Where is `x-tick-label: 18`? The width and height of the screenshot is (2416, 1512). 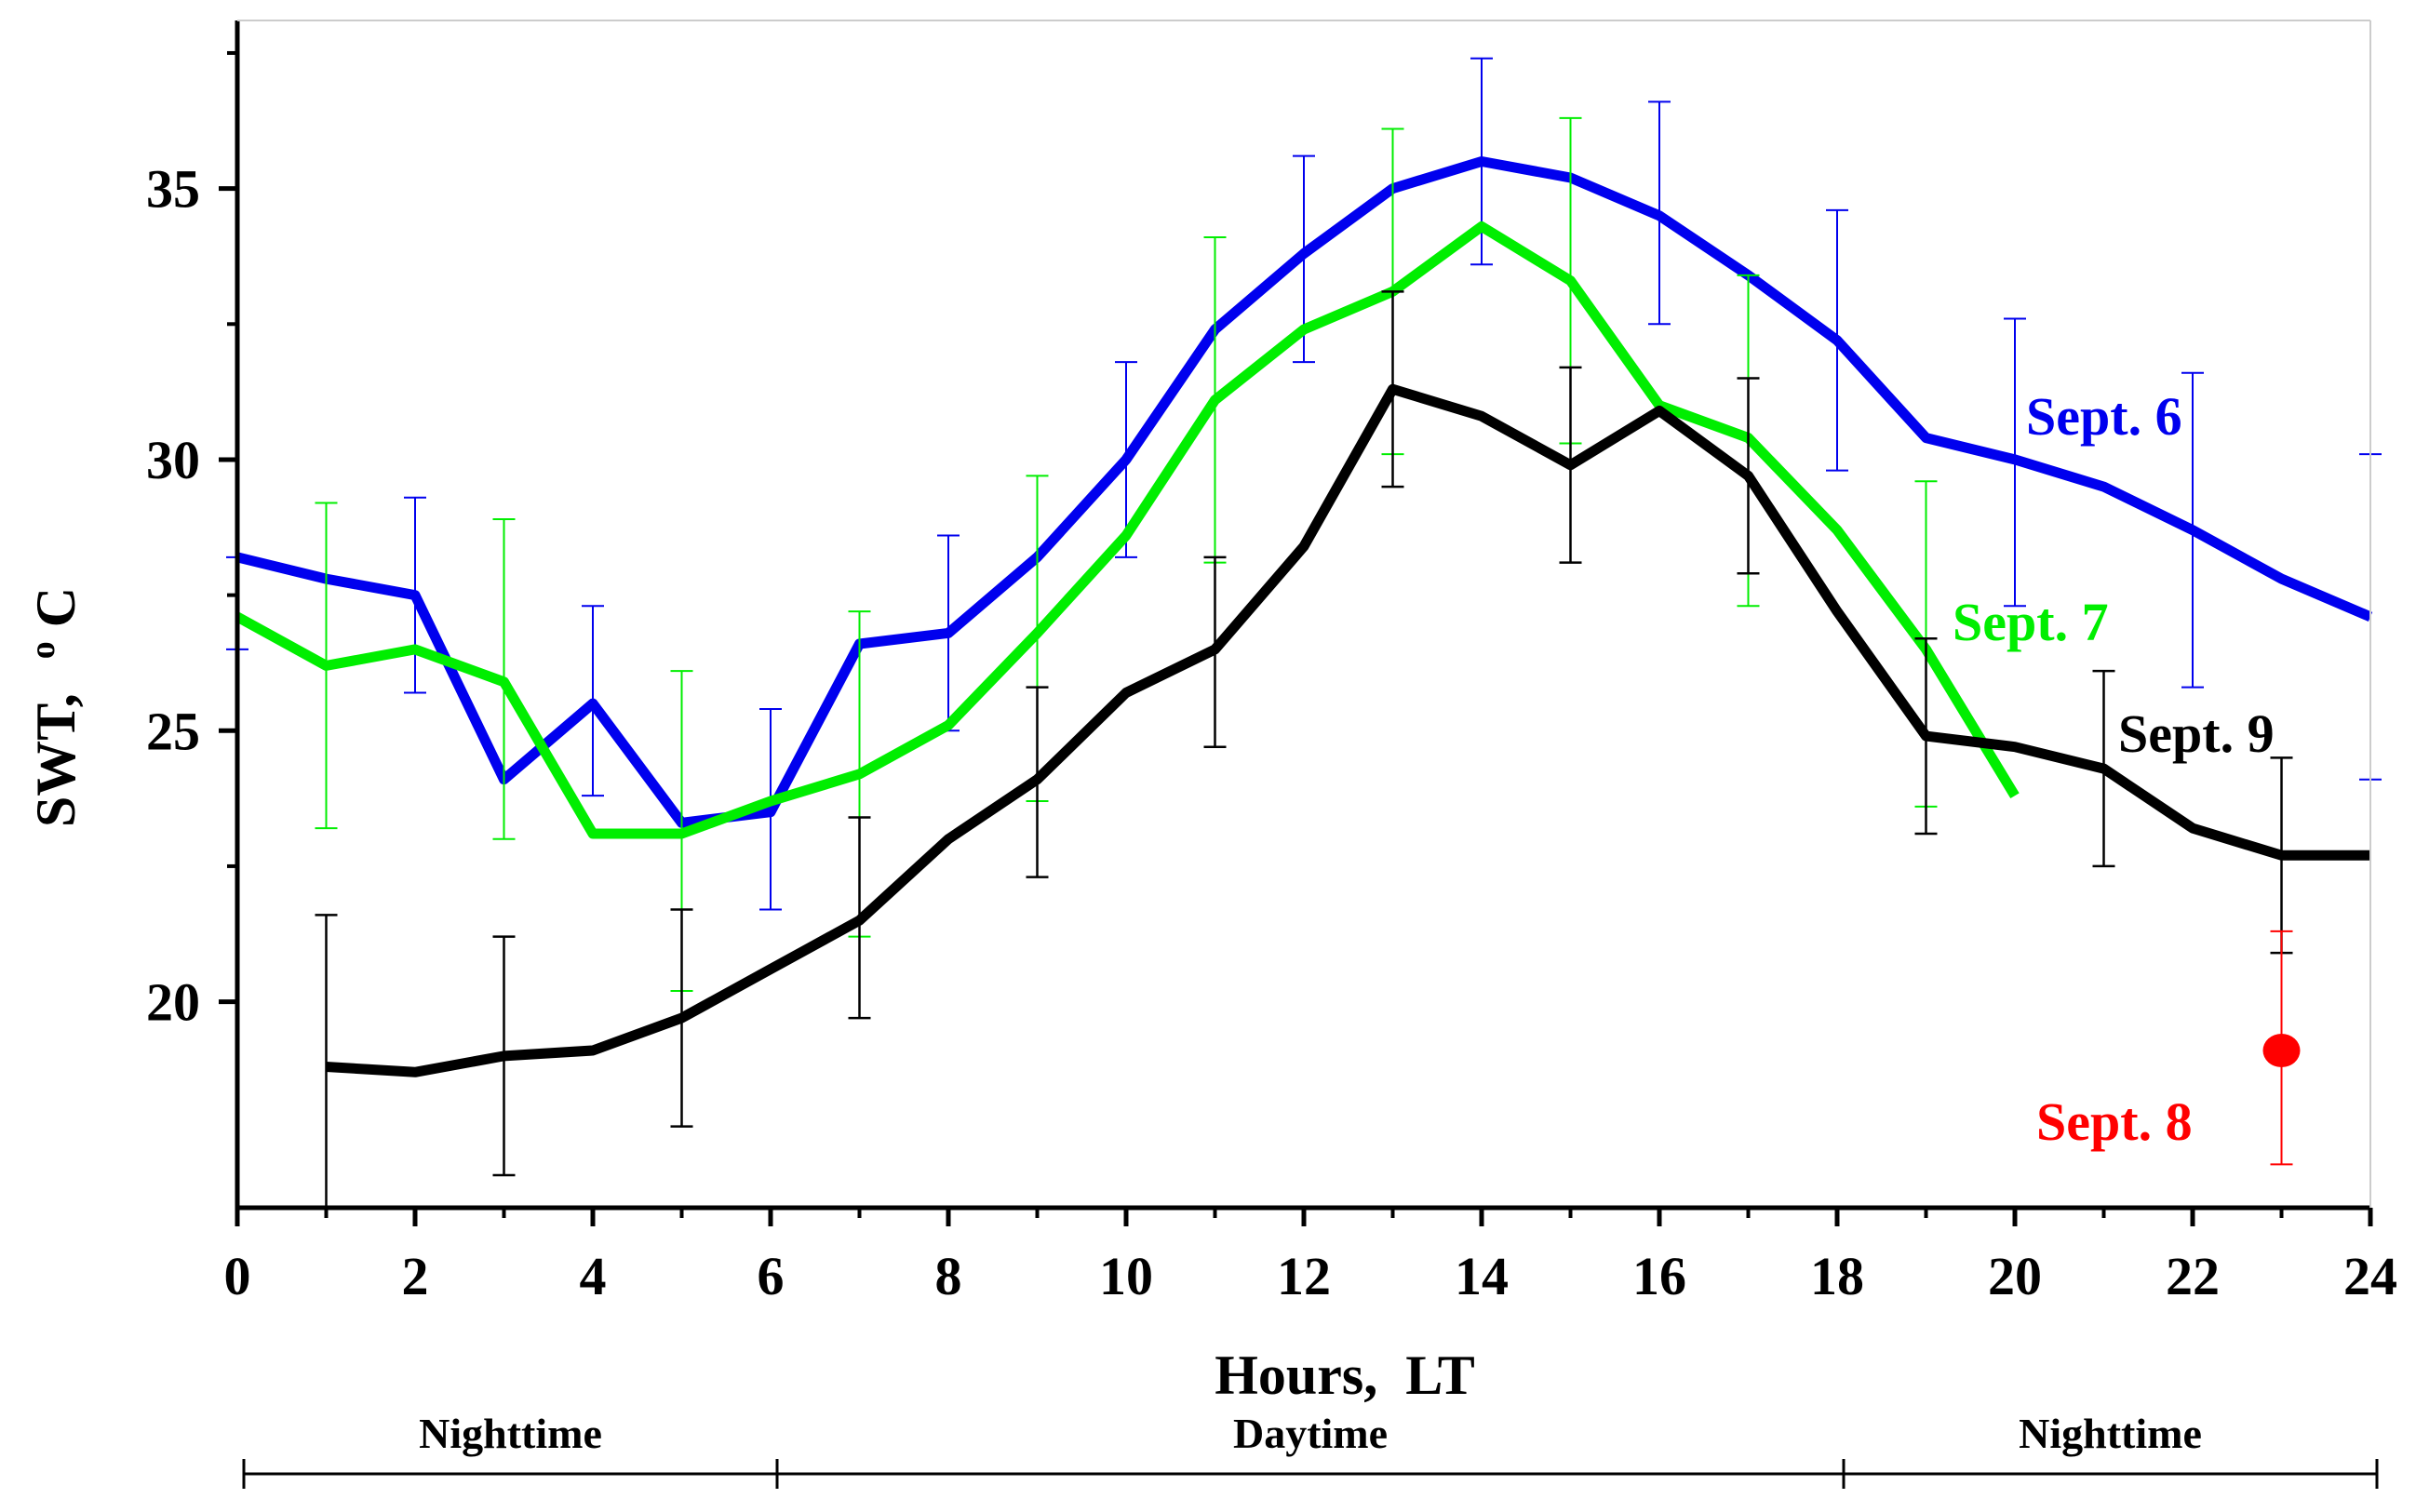
x-tick-label: 18 is located at coordinates (1837, 1276).